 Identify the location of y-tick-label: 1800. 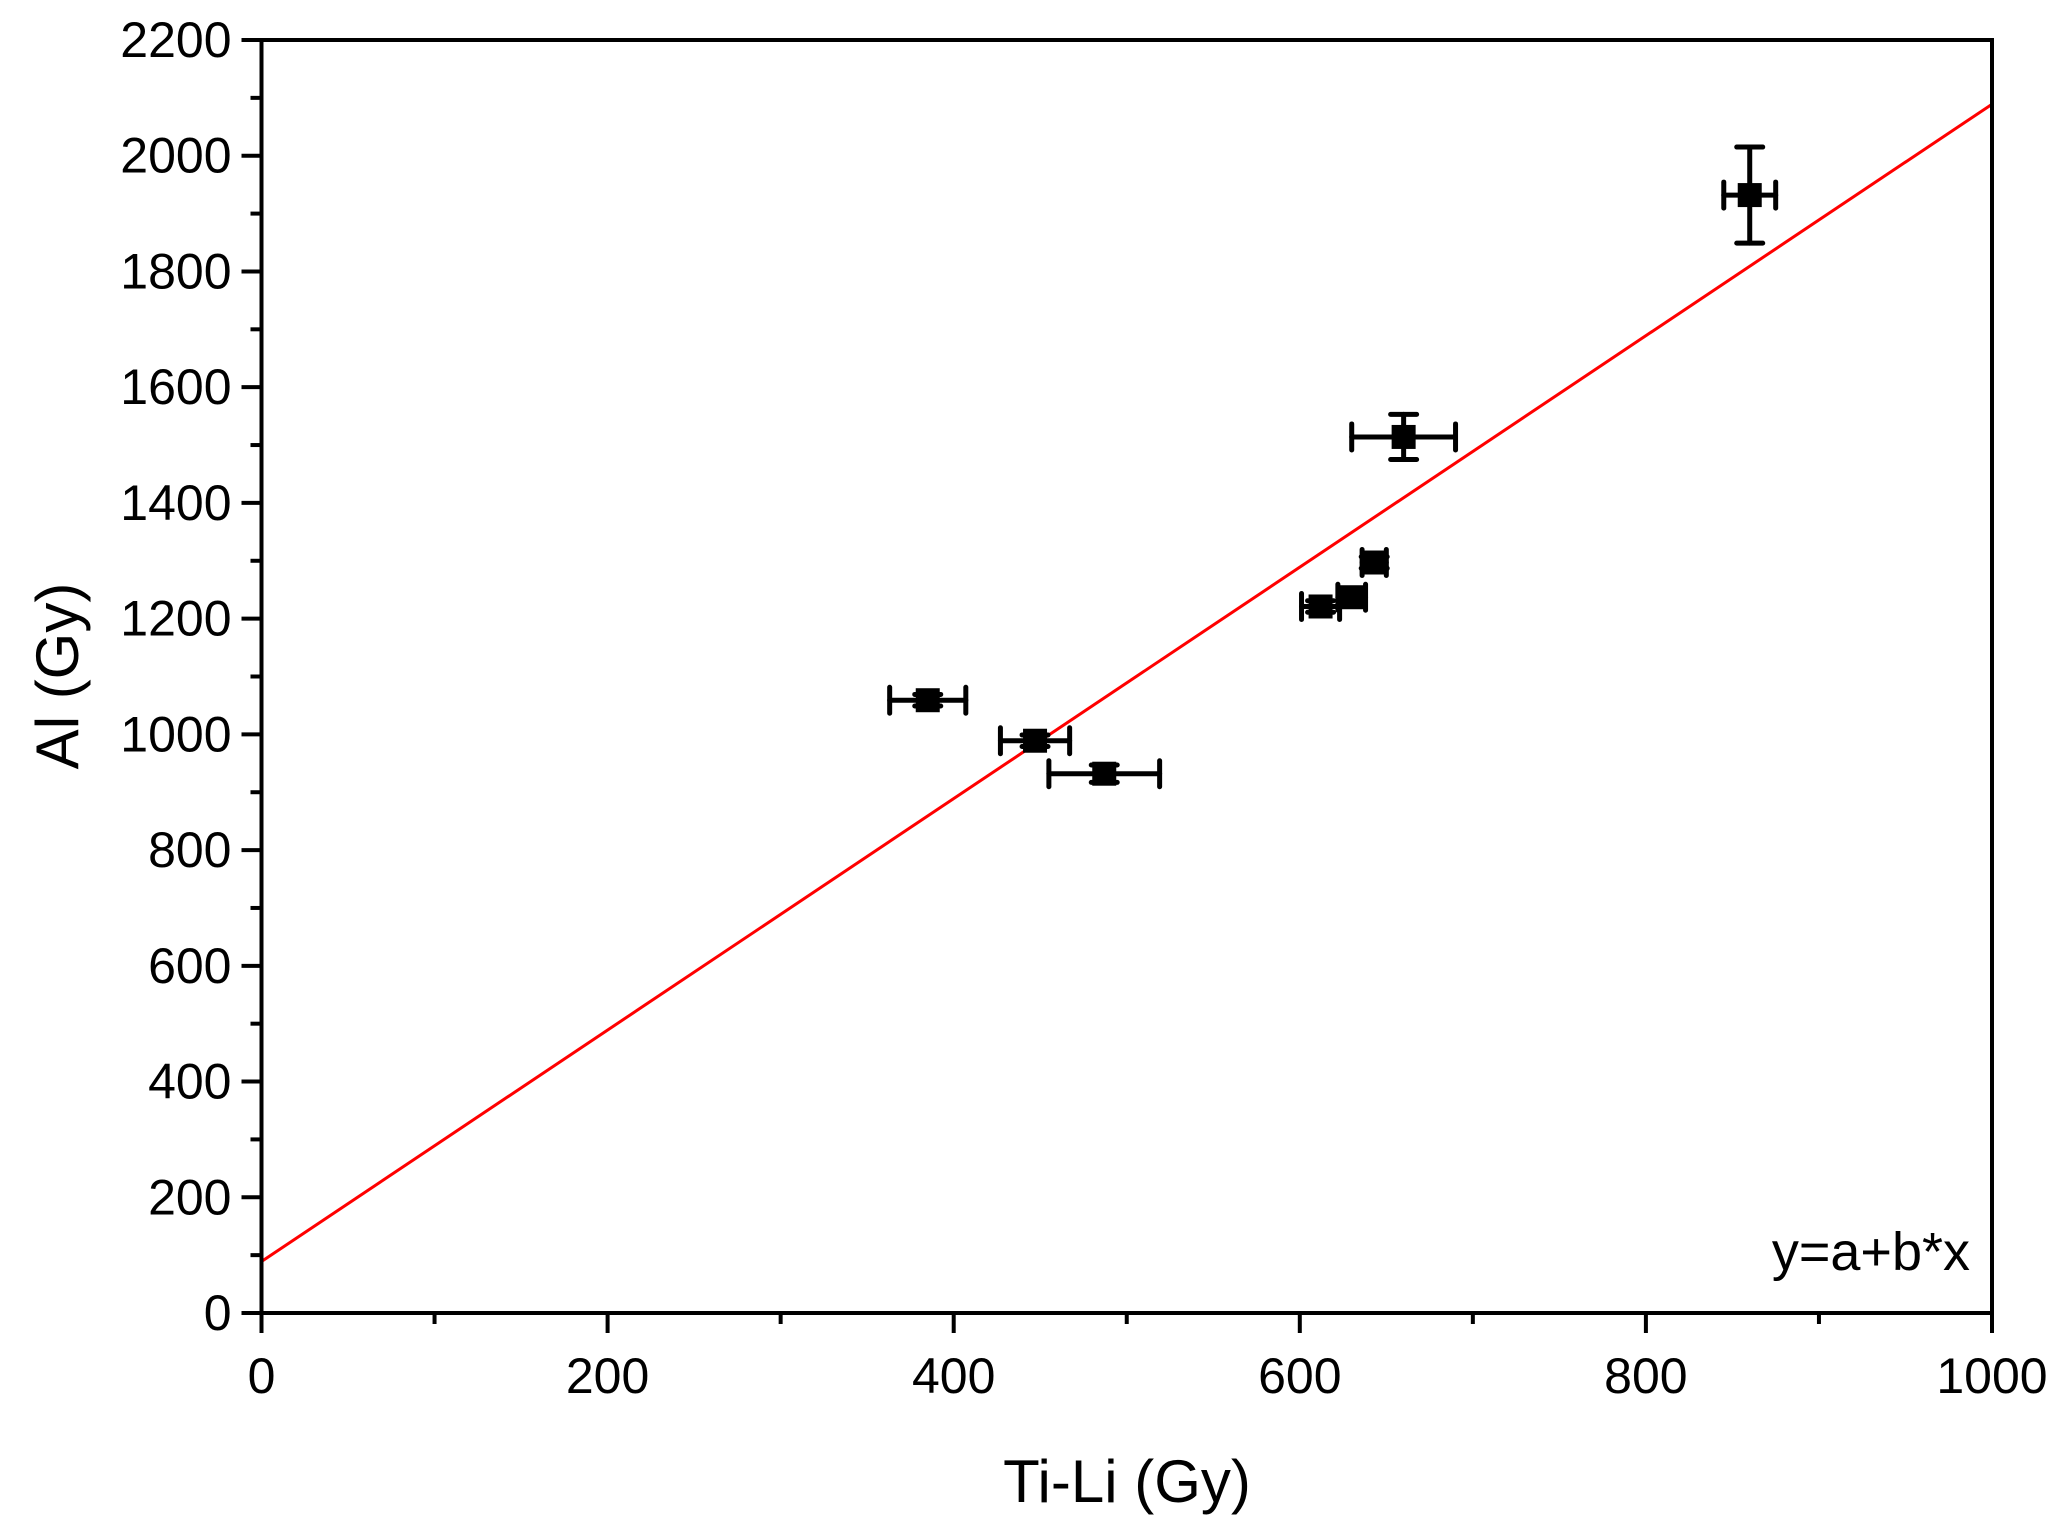
(175, 271).